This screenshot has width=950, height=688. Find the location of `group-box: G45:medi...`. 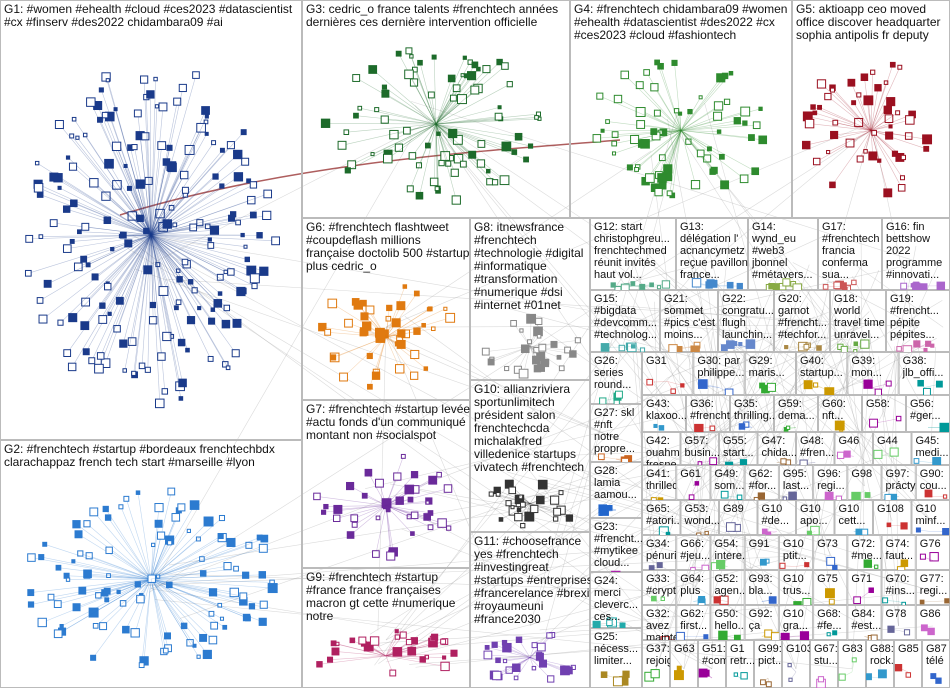

group-box: G45:medi... is located at coordinates (930, 448).